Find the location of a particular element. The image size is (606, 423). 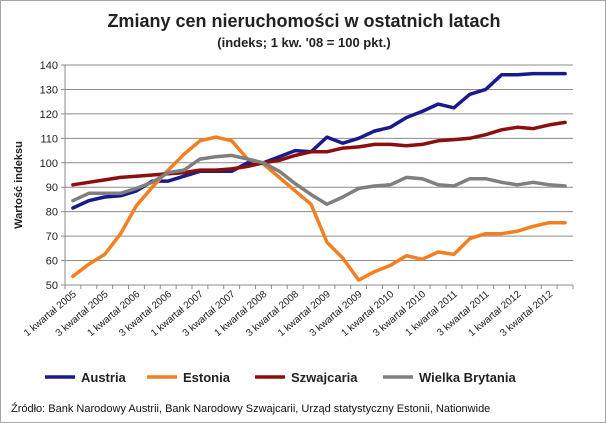

y-tick-label: 120 is located at coordinates (49, 115).